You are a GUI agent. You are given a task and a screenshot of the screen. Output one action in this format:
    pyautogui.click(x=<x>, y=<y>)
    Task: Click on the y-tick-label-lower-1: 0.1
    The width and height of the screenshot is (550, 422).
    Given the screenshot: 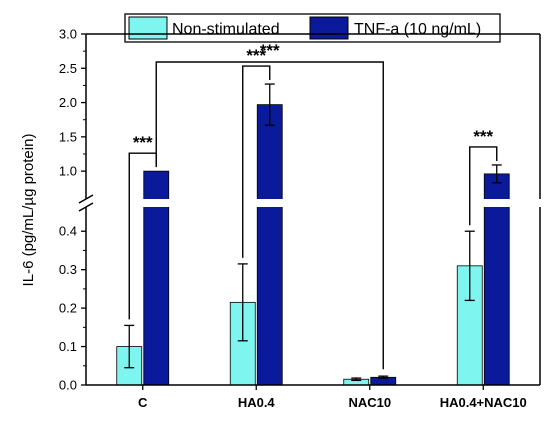 What is the action you would take?
    pyautogui.click(x=68, y=346)
    